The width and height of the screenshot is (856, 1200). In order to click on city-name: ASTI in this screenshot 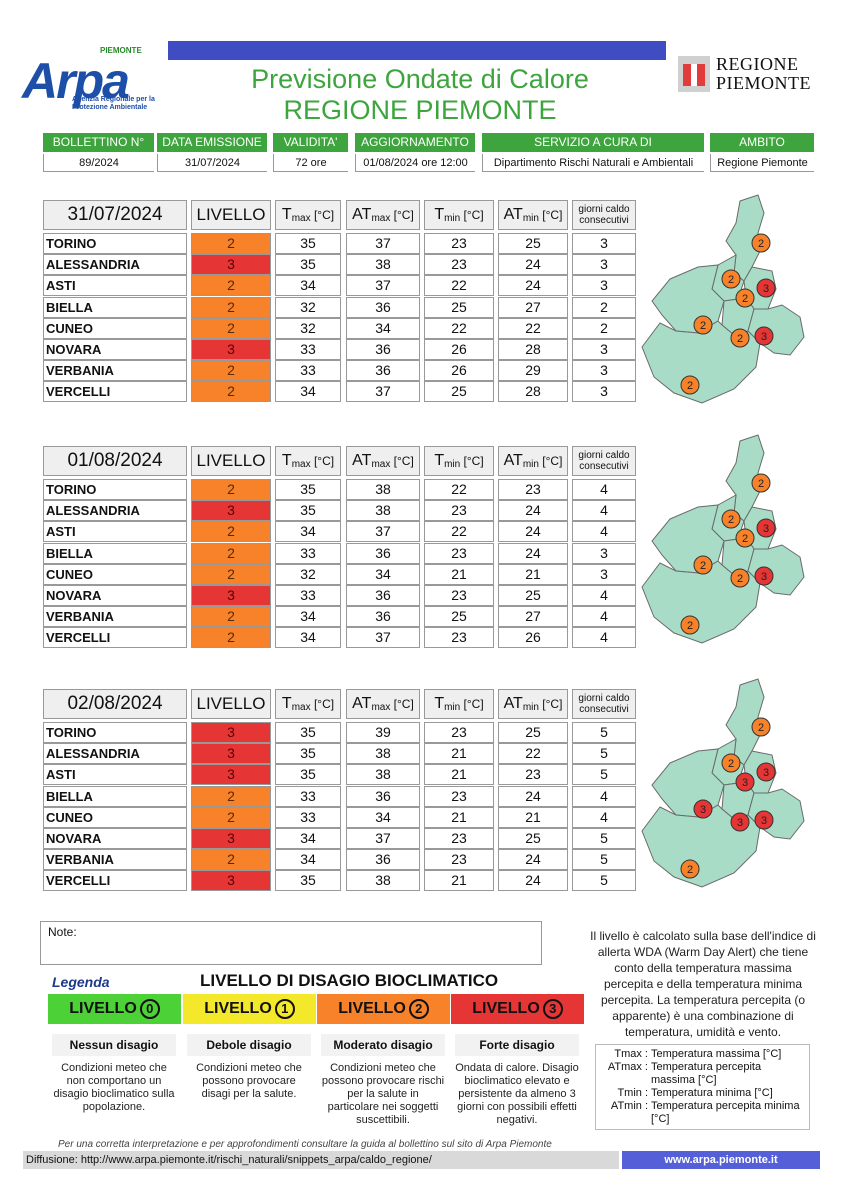, I will do `click(115, 775)`.